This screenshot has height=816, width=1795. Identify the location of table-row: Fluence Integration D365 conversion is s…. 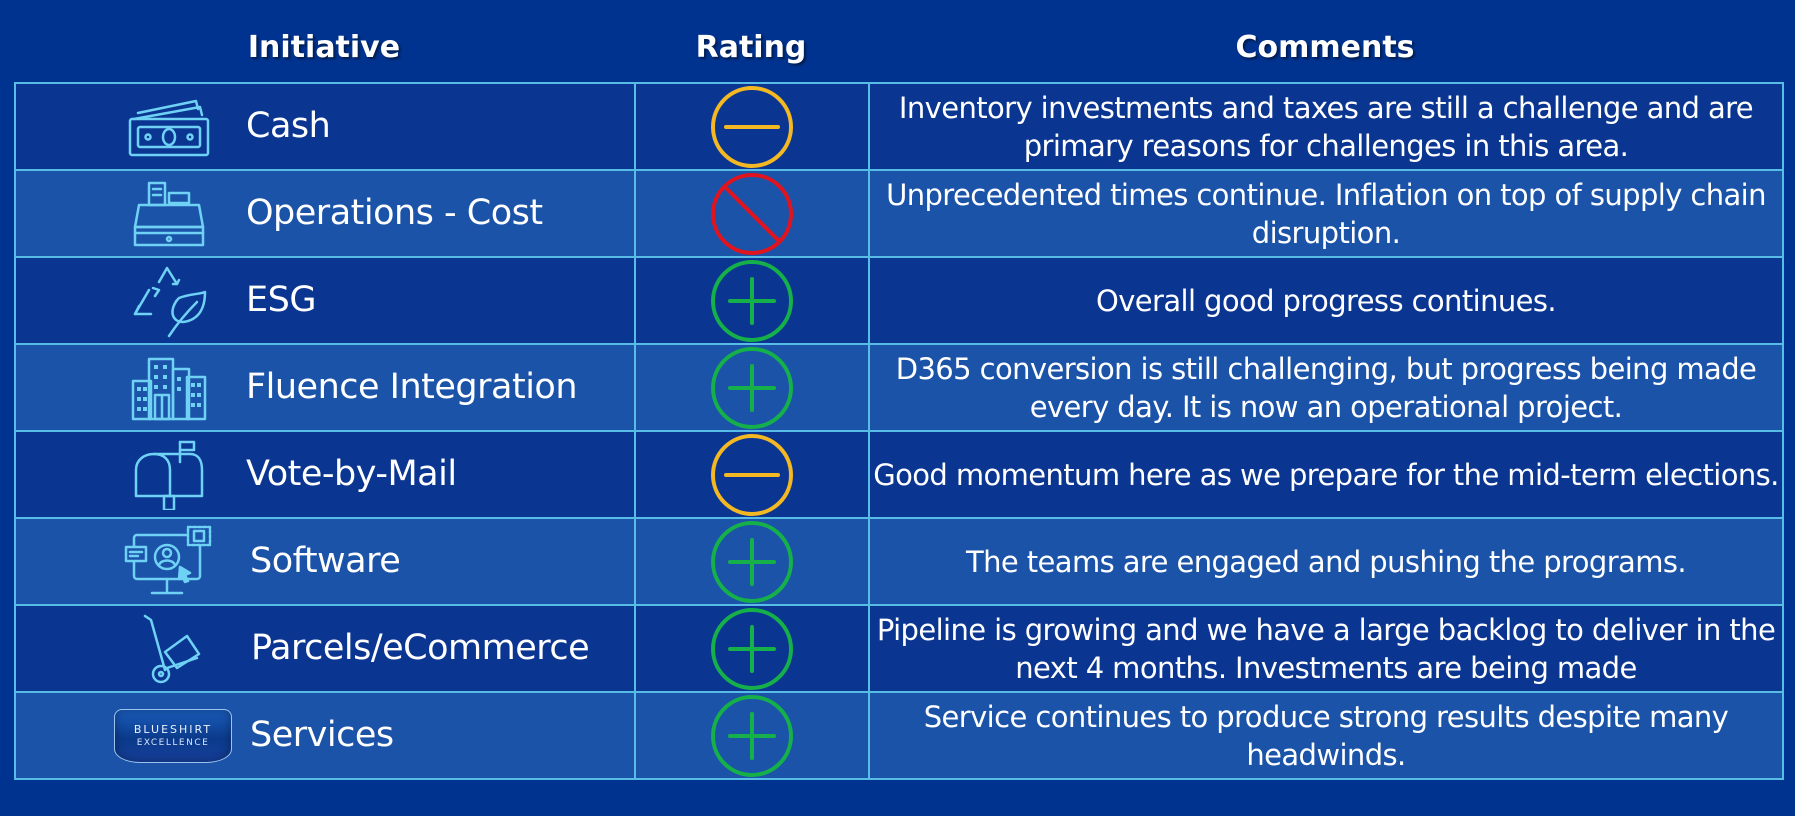
(899, 387).